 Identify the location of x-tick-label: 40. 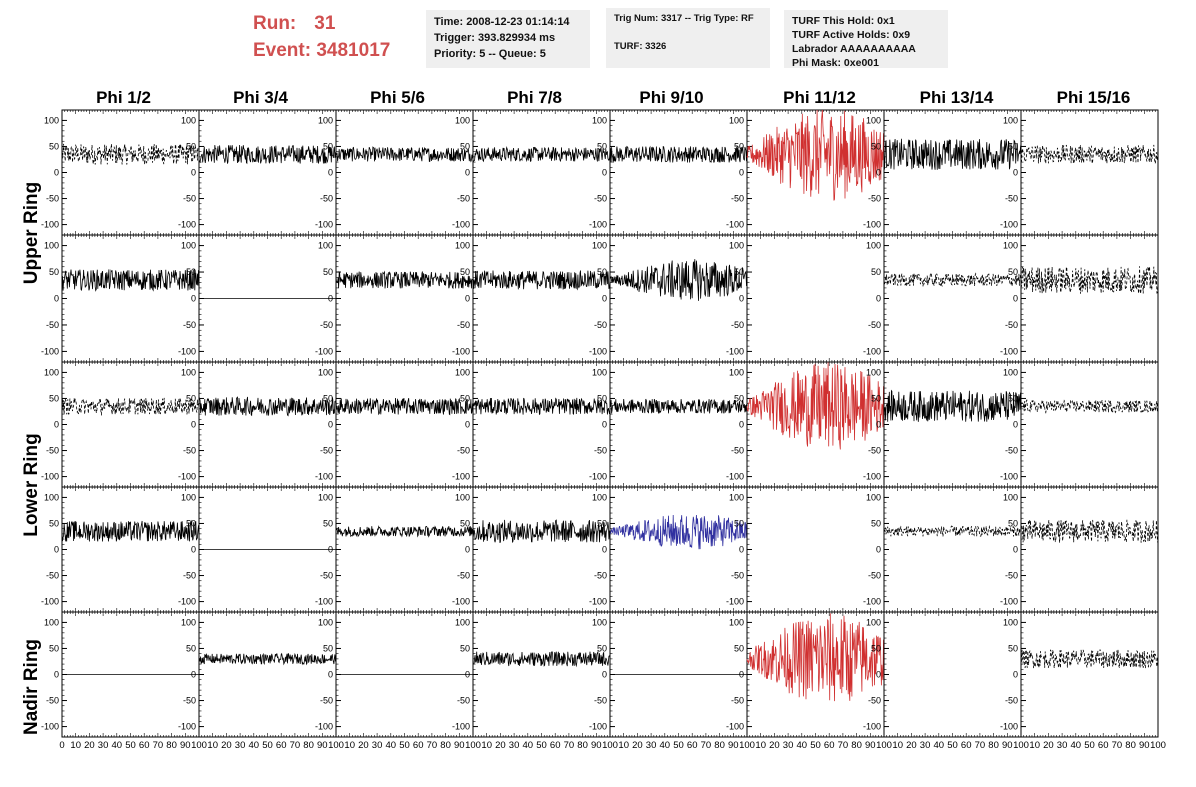
(117, 745).